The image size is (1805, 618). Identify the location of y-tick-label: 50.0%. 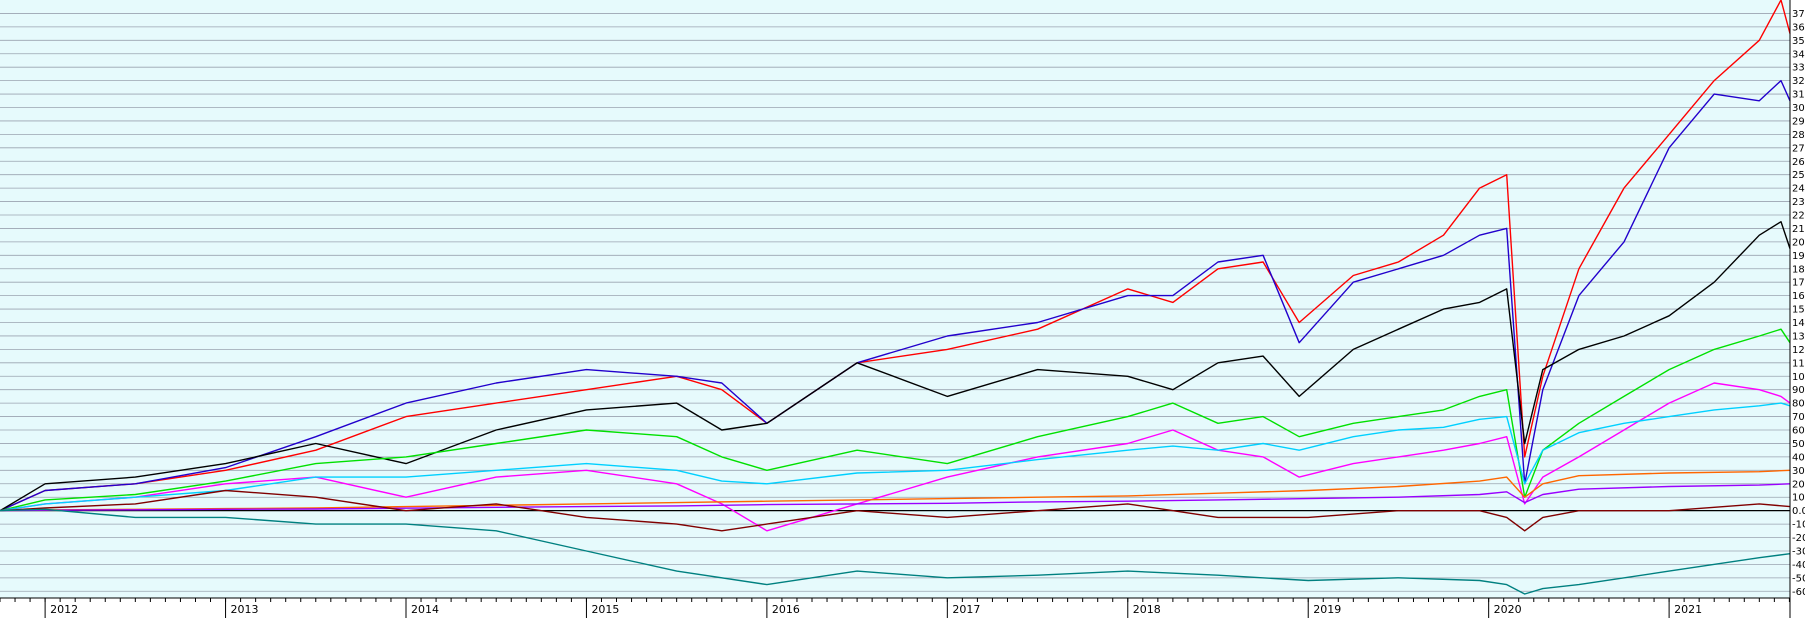
(1798, 444).